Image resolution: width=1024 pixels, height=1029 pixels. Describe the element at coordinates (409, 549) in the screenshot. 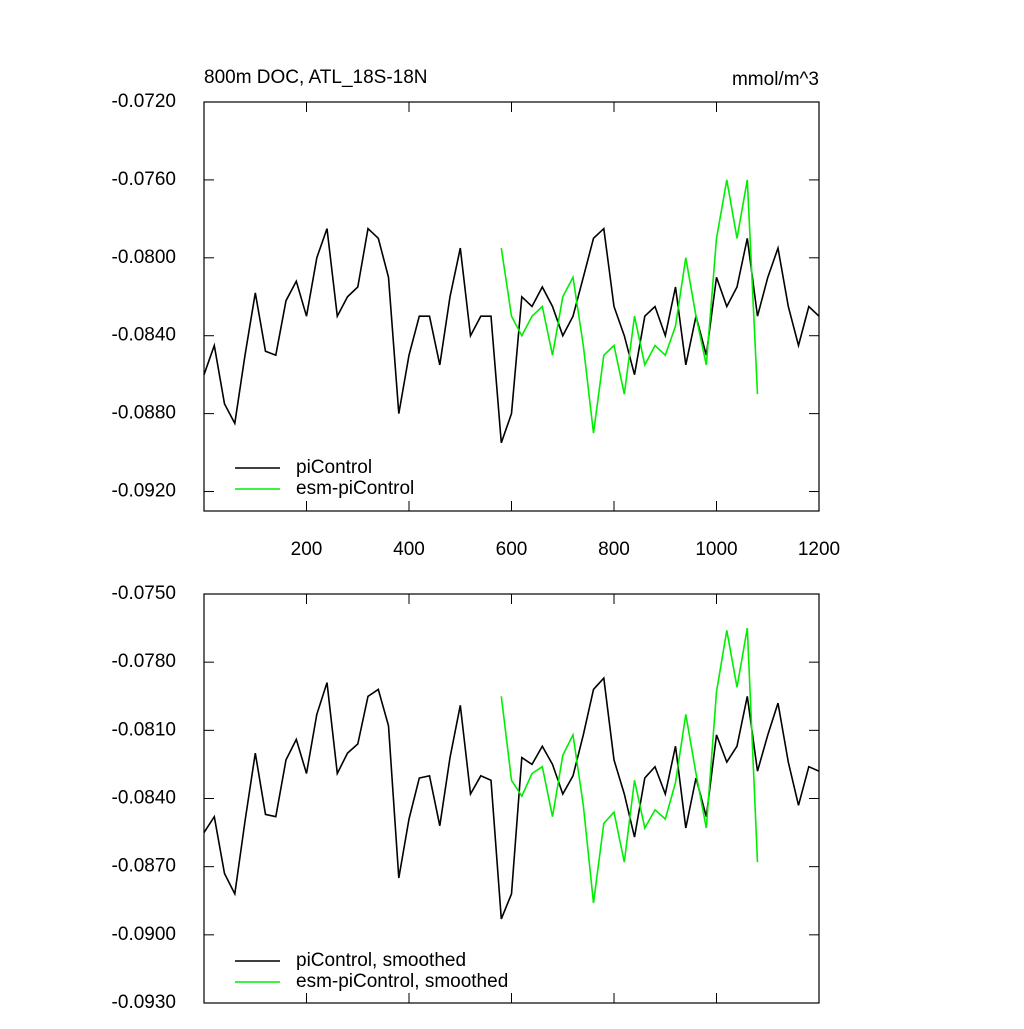

I see `x-tick-label: 400` at that location.